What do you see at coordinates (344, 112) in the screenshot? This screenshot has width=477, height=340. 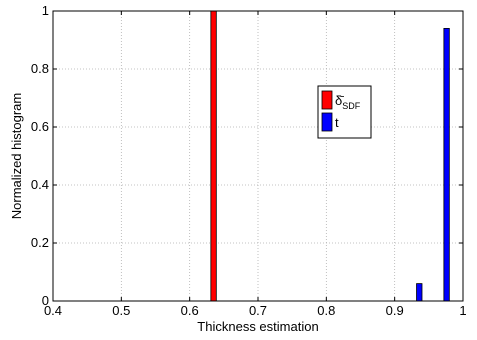 I see `legend: δ̄SDF t` at bounding box center [344, 112].